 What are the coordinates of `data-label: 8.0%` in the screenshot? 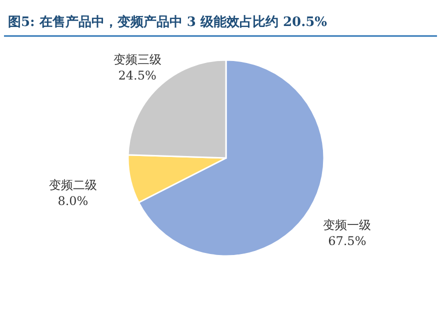 It's located at (73, 201).